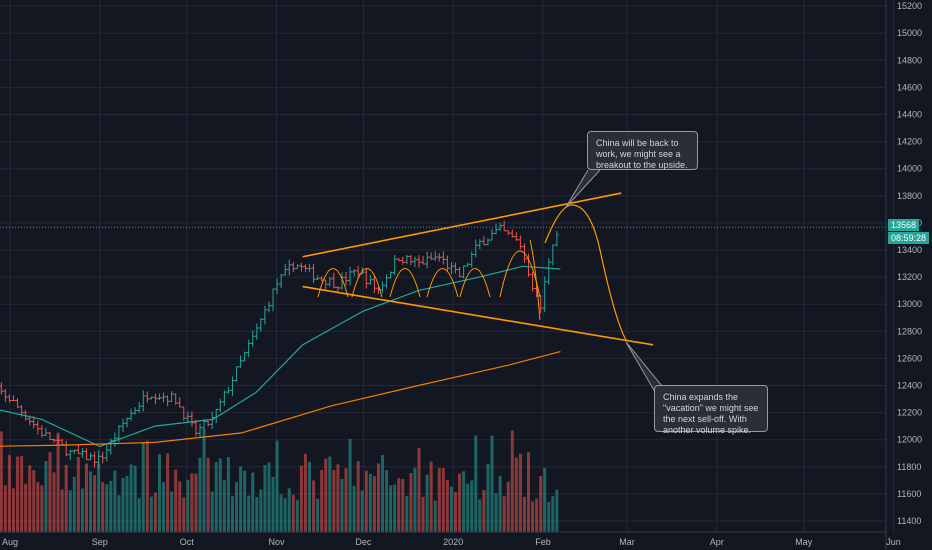 Image resolution: width=932 pixels, height=550 pixels. I want to click on y-tick-label: 15200, so click(909, 6).